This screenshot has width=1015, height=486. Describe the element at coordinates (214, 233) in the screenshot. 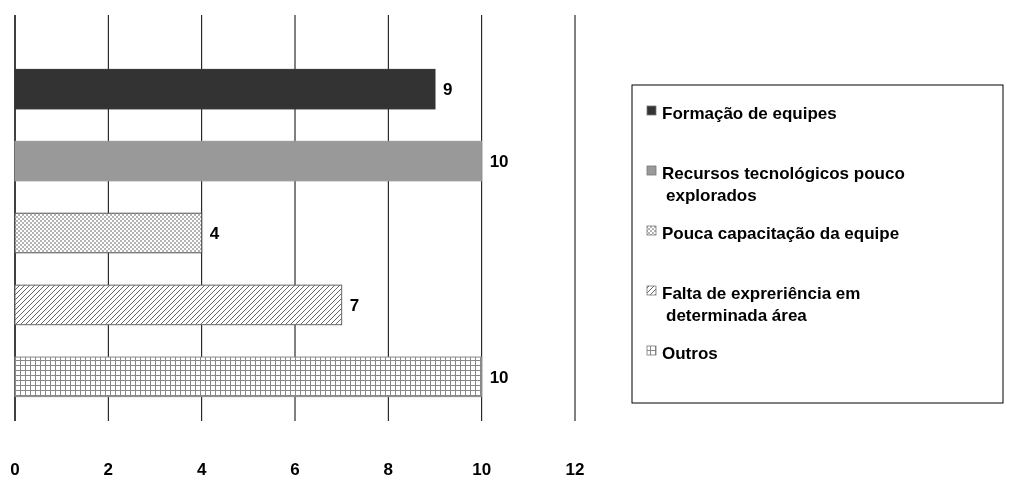

I see `data-label: 4` at that location.